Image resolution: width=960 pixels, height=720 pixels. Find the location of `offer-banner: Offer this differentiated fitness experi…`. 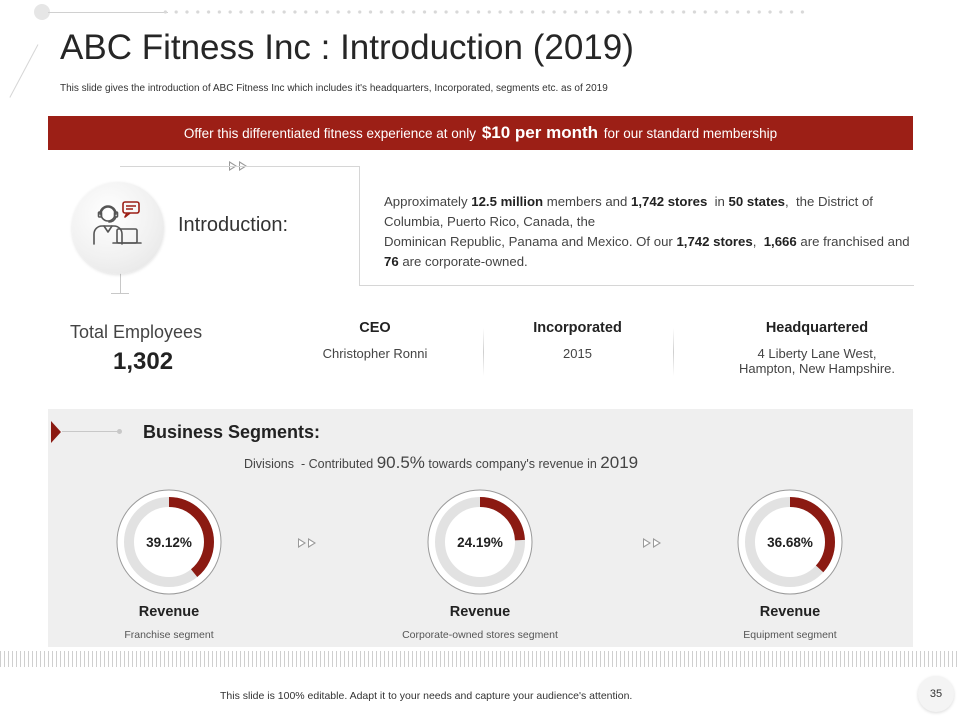

offer-banner: Offer this differentiated fitness experi… is located at coordinates (480, 133).